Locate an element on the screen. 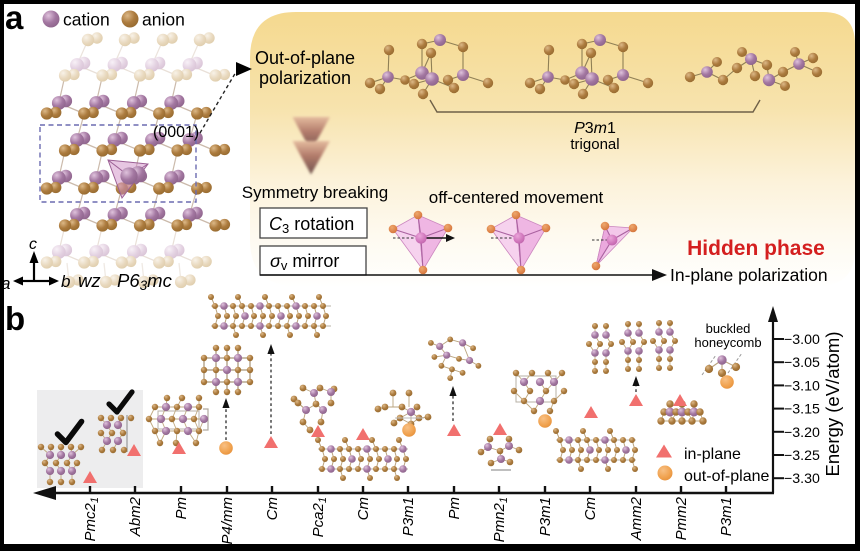 This screenshot has width=860, height=551. svg-text: Pmn21 is located at coordinates (500, 519).